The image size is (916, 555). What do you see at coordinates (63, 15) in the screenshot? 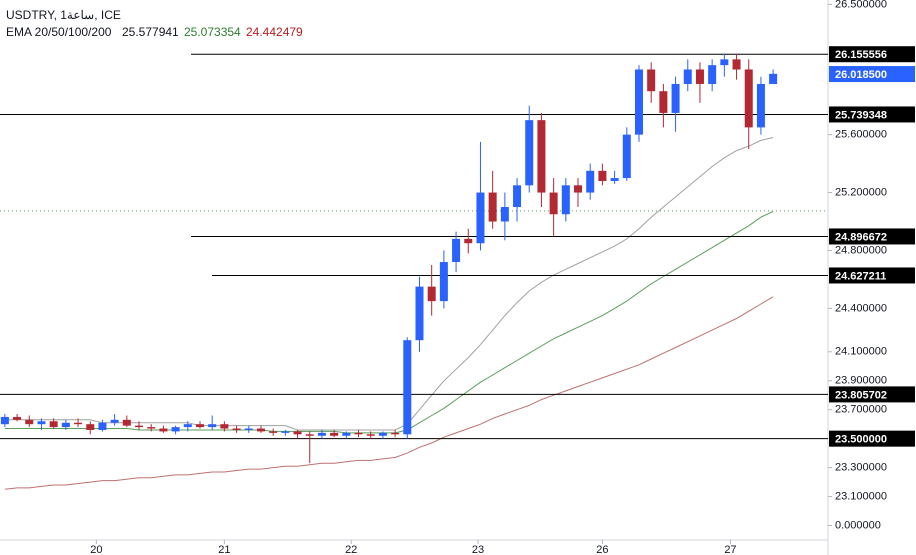
I see `chart-title: USDTRY, 1ساعة, ICE` at bounding box center [63, 15].